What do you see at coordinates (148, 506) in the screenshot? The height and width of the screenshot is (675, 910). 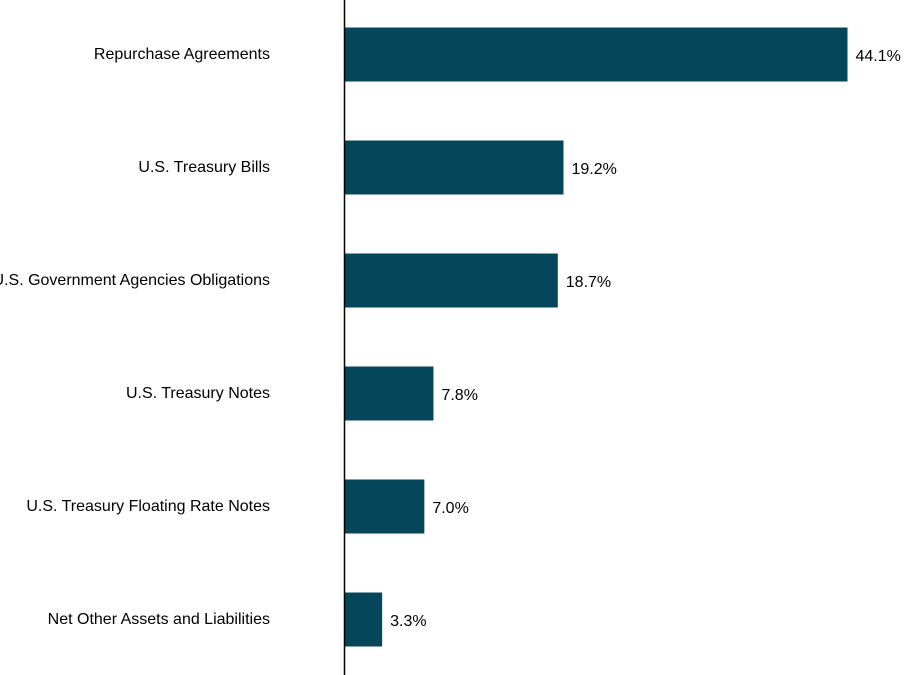 I see `category-label-4: U.S. Treasury Floating Rate Notes` at bounding box center [148, 506].